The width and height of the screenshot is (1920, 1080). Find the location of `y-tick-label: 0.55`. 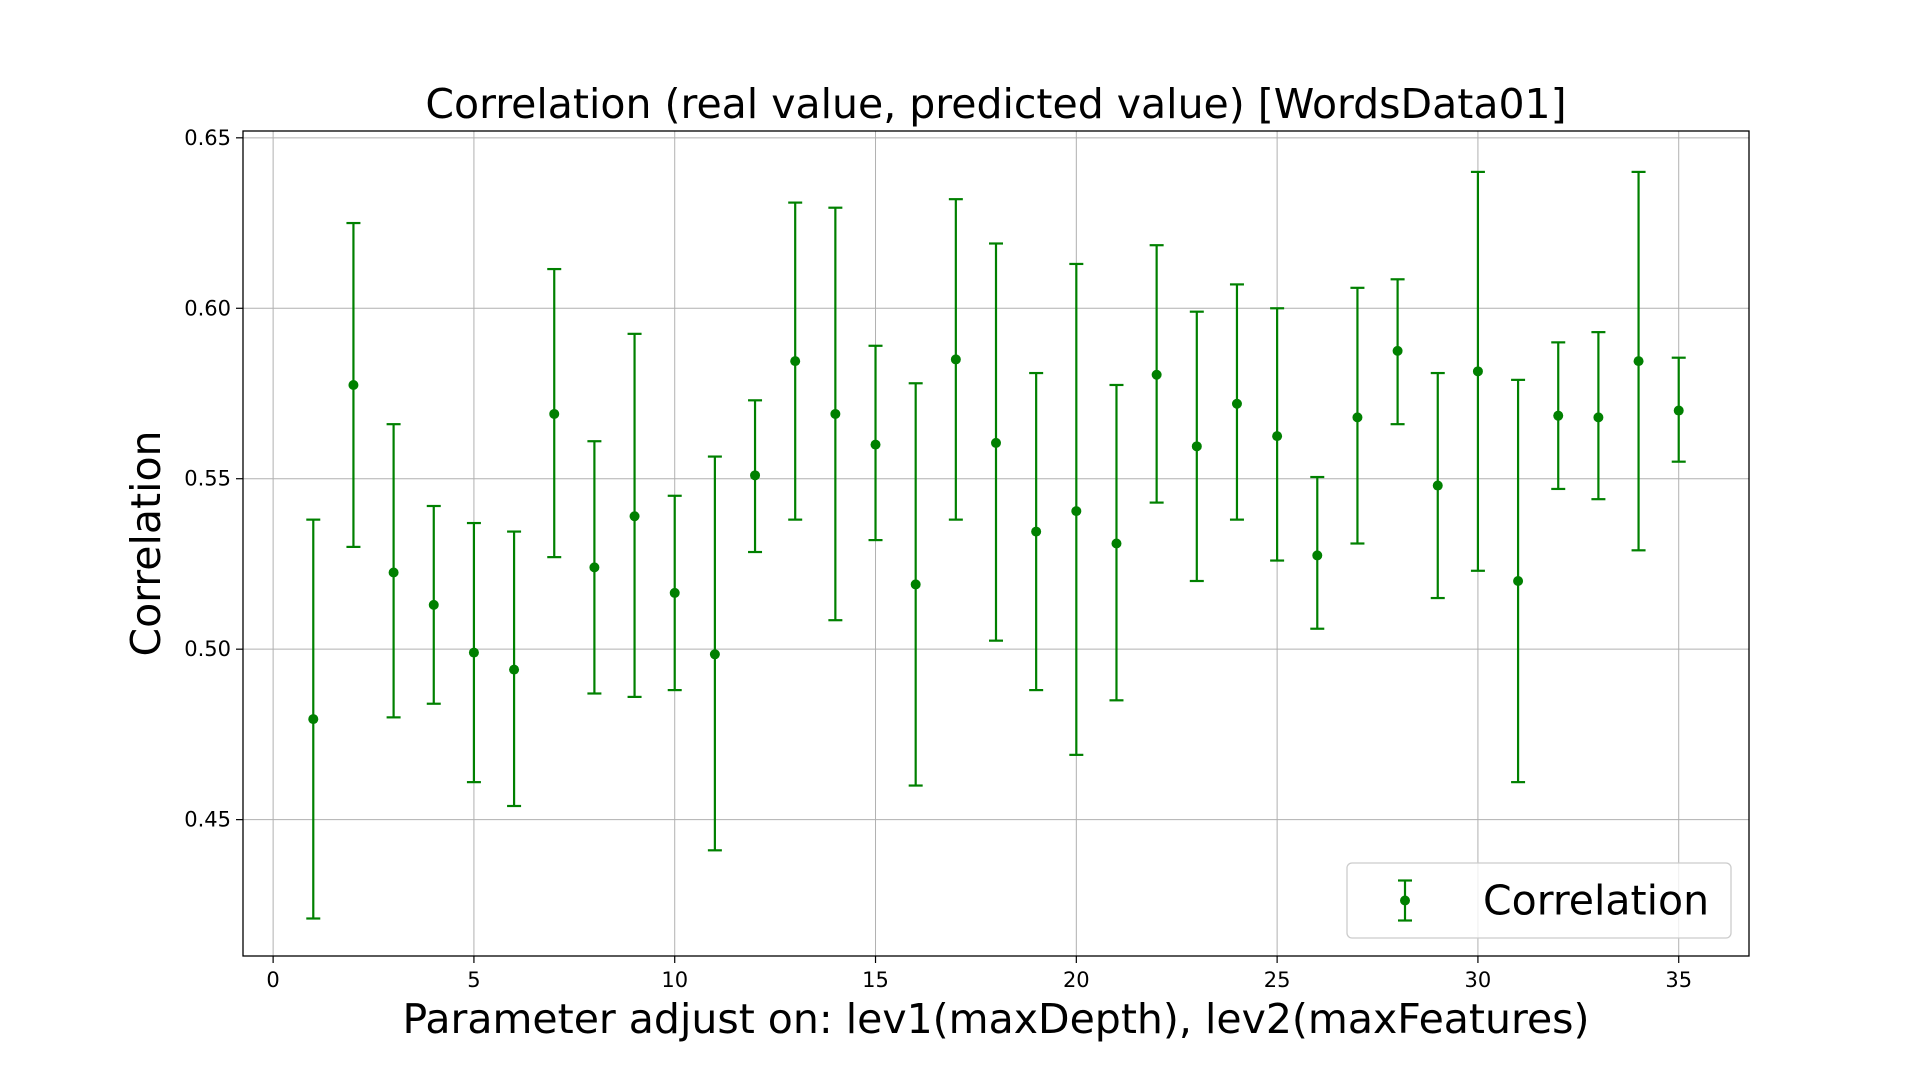

y-tick-label: 0.55 is located at coordinates (207, 479).